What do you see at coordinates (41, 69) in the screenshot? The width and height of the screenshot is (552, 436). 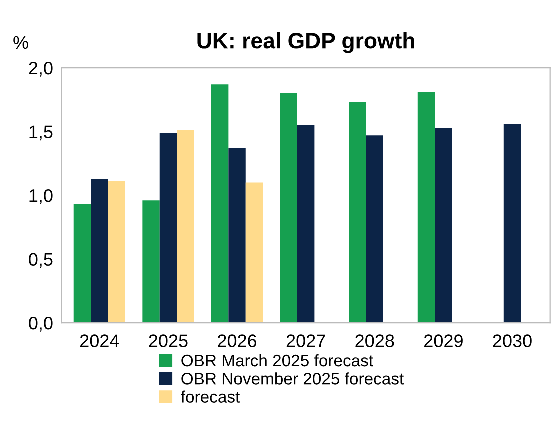 I see `y-tick-label: 2,0` at bounding box center [41, 69].